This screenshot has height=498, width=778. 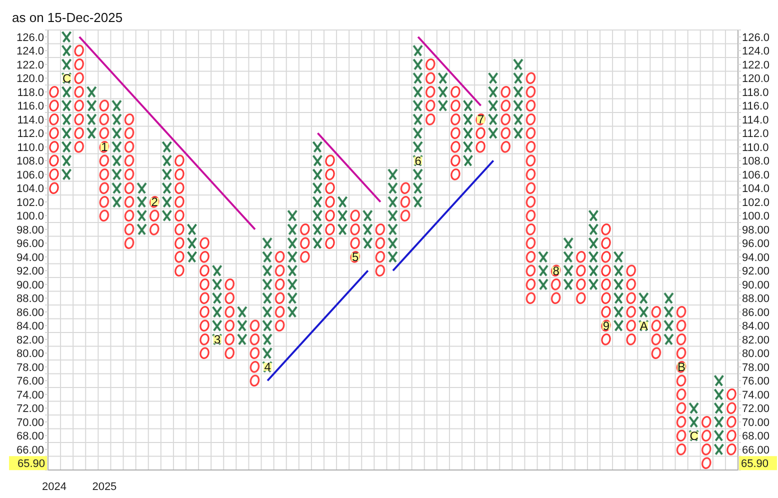 I want to click on y-tick-label: 78.00, so click(x=30, y=368).